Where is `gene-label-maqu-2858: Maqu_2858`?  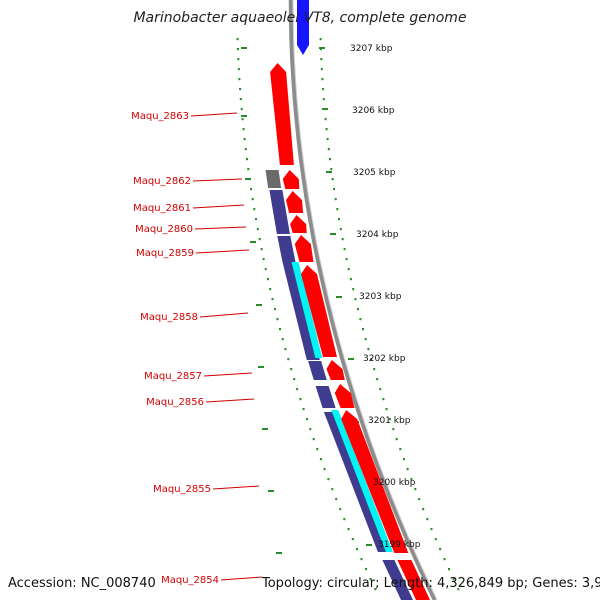
gene-label-maqu-2858: Maqu_2858 is located at coordinates (169, 317).